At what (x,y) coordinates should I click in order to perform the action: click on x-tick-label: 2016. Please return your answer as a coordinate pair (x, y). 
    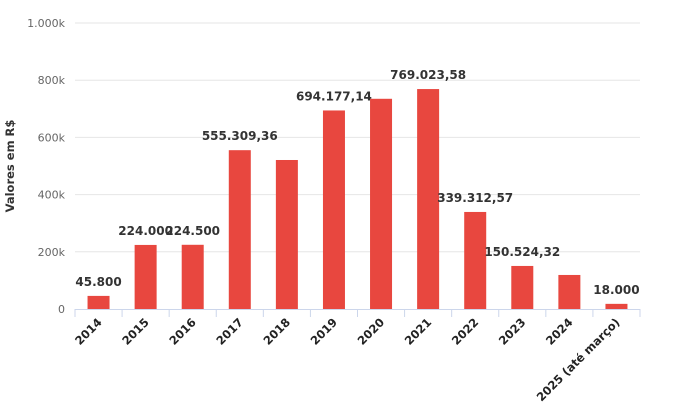
    Looking at the image, I should click on (182, 331).